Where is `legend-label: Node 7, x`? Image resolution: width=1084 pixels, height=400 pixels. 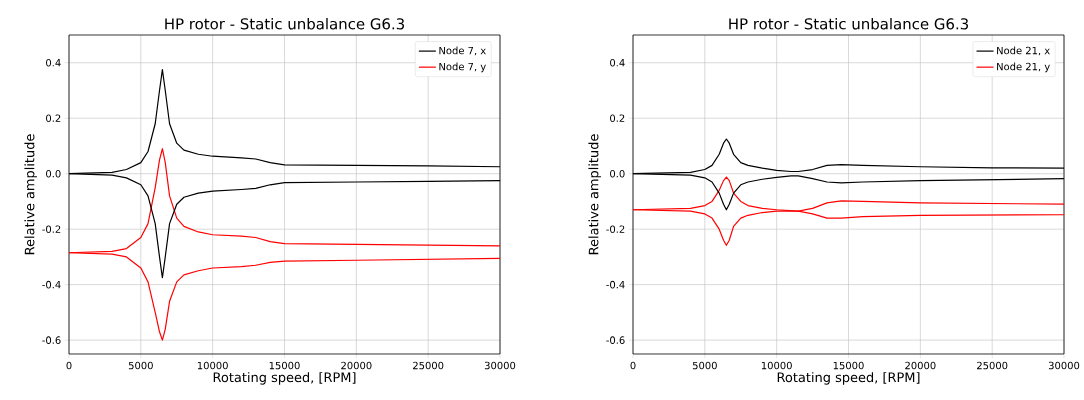
legend-label: Node 7, x is located at coordinates (462, 51).